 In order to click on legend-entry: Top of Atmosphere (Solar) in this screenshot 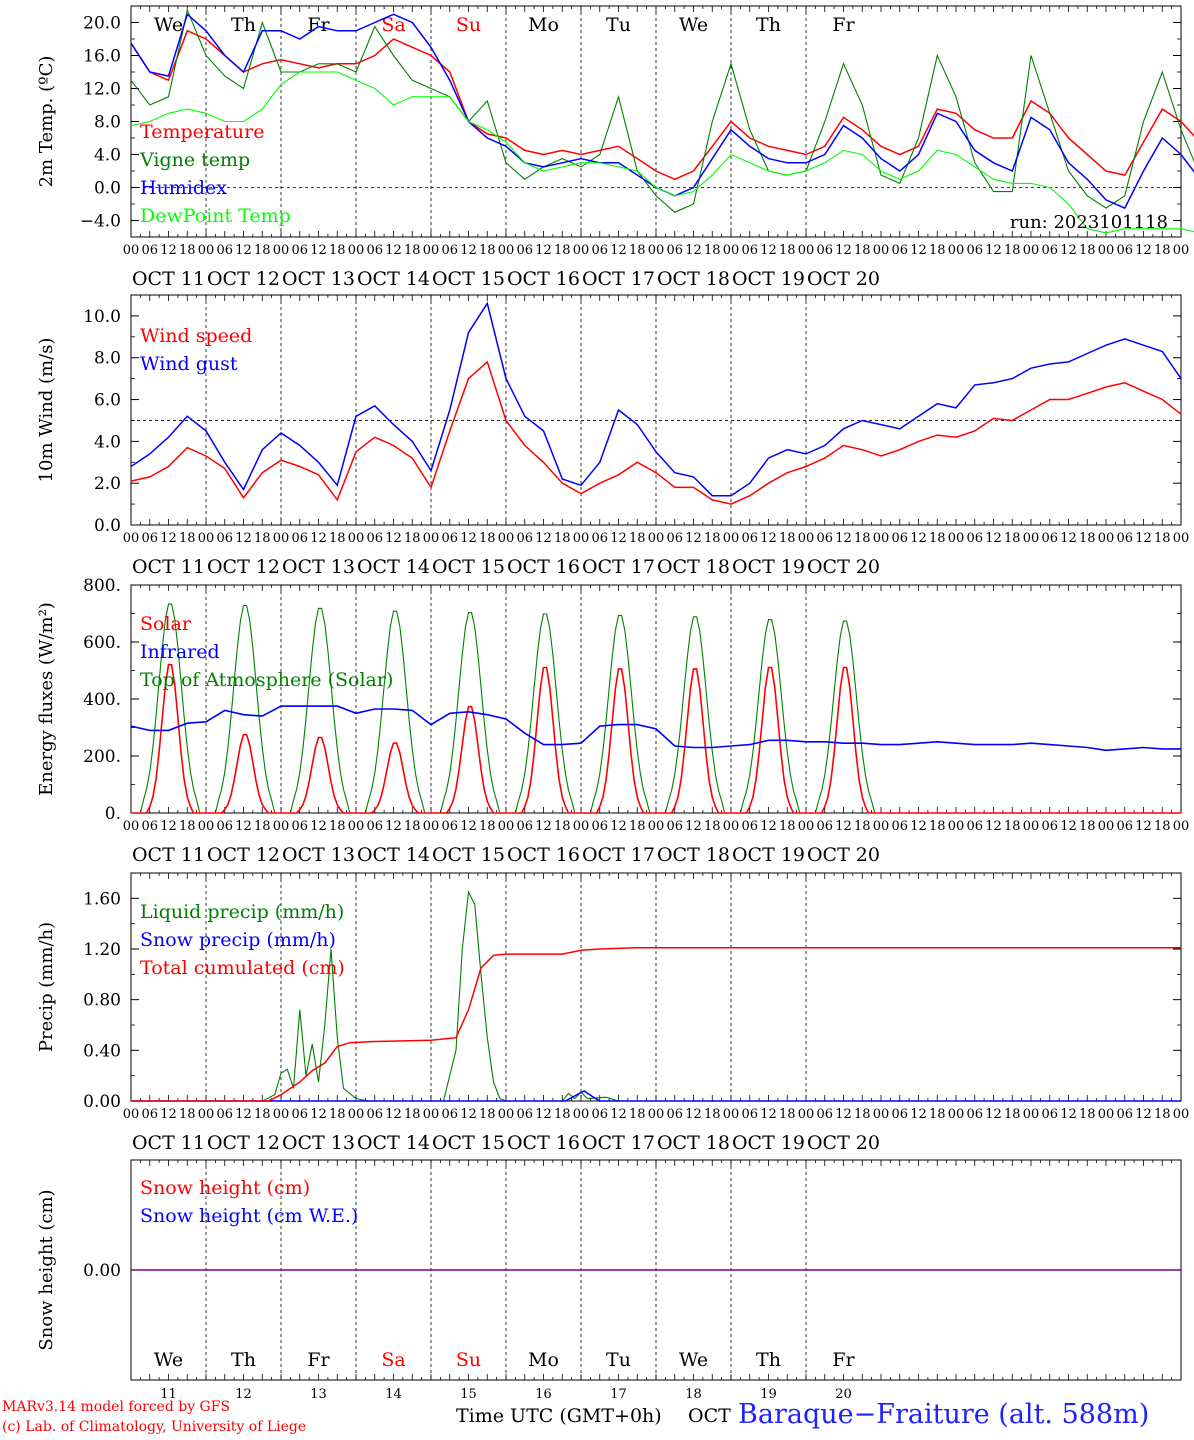, I will do `click(266, 680)`.